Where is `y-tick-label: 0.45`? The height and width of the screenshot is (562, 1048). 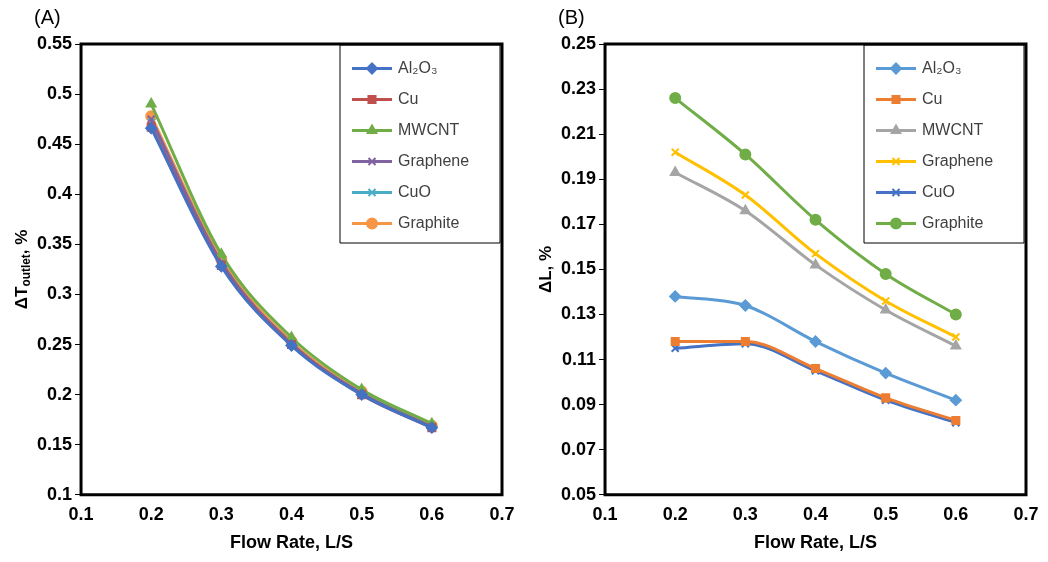 y-tick-label: 0.45 is located at coordinates (54, 143).